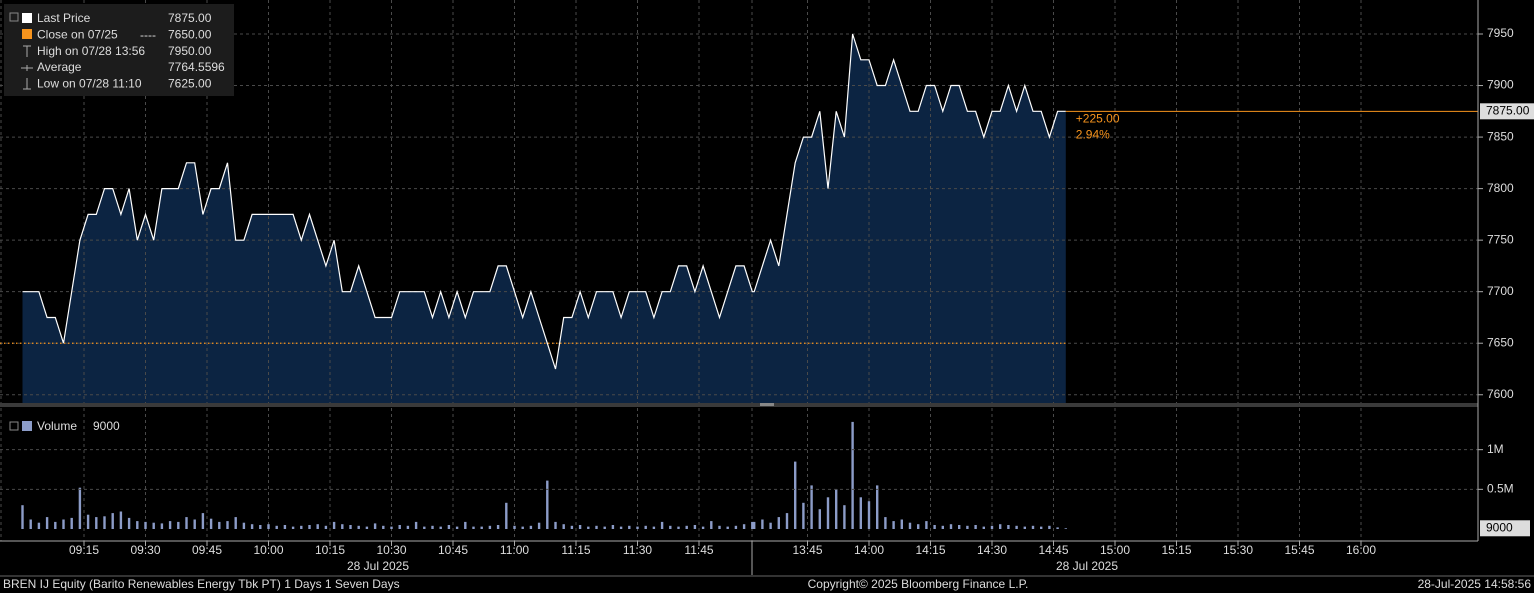 The image size is (1534, 593). Describe the element at coordinates (1500, 33) in the screenshot. I see `y-tick-label: 7950` at that location.